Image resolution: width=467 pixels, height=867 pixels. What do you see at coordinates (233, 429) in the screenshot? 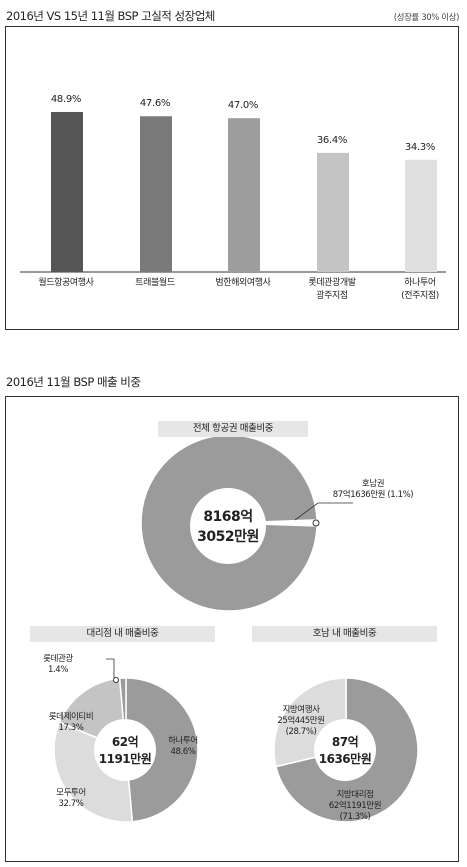
I see `total-pie-title: 전체 항공권 매출비중` at bounding box center [233, 429].